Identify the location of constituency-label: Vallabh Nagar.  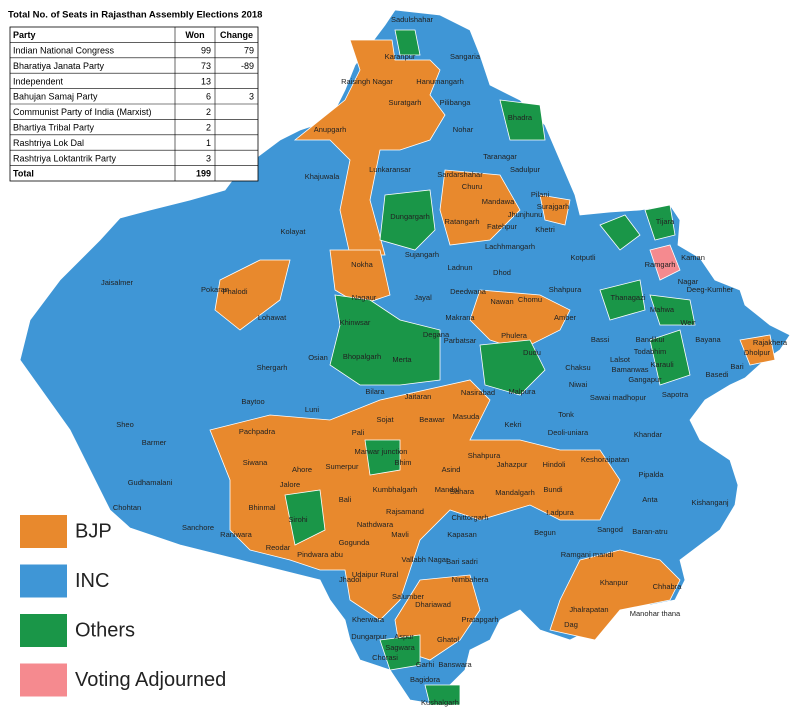
(425, 559).